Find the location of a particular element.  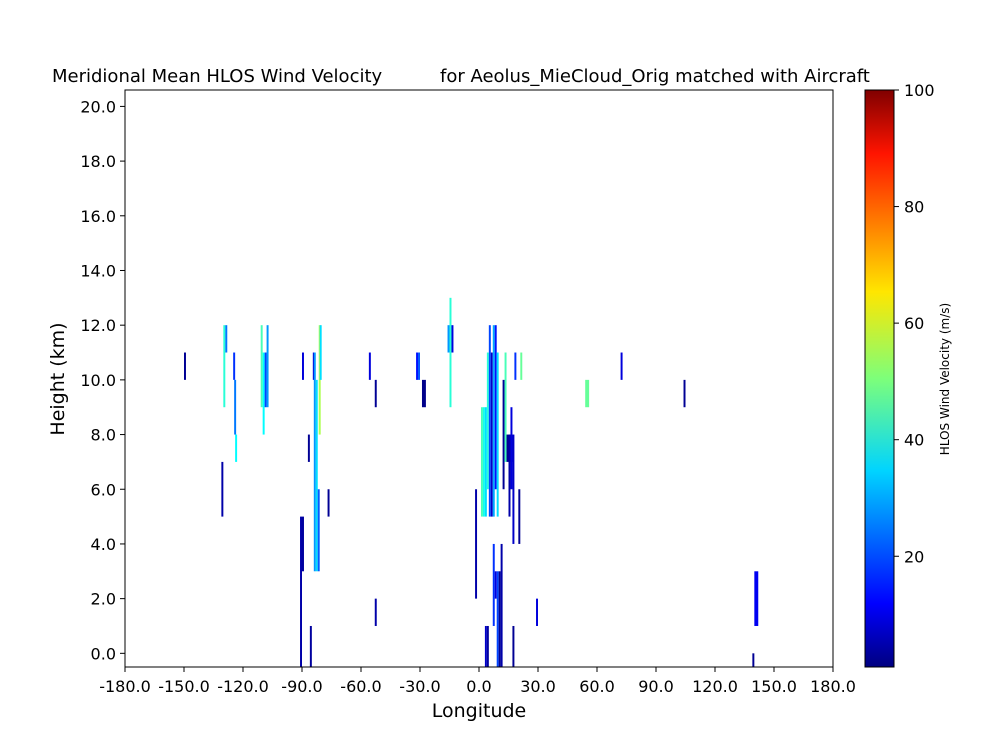

y-tick-label: 6.0 is located at coordinates (103, 489).